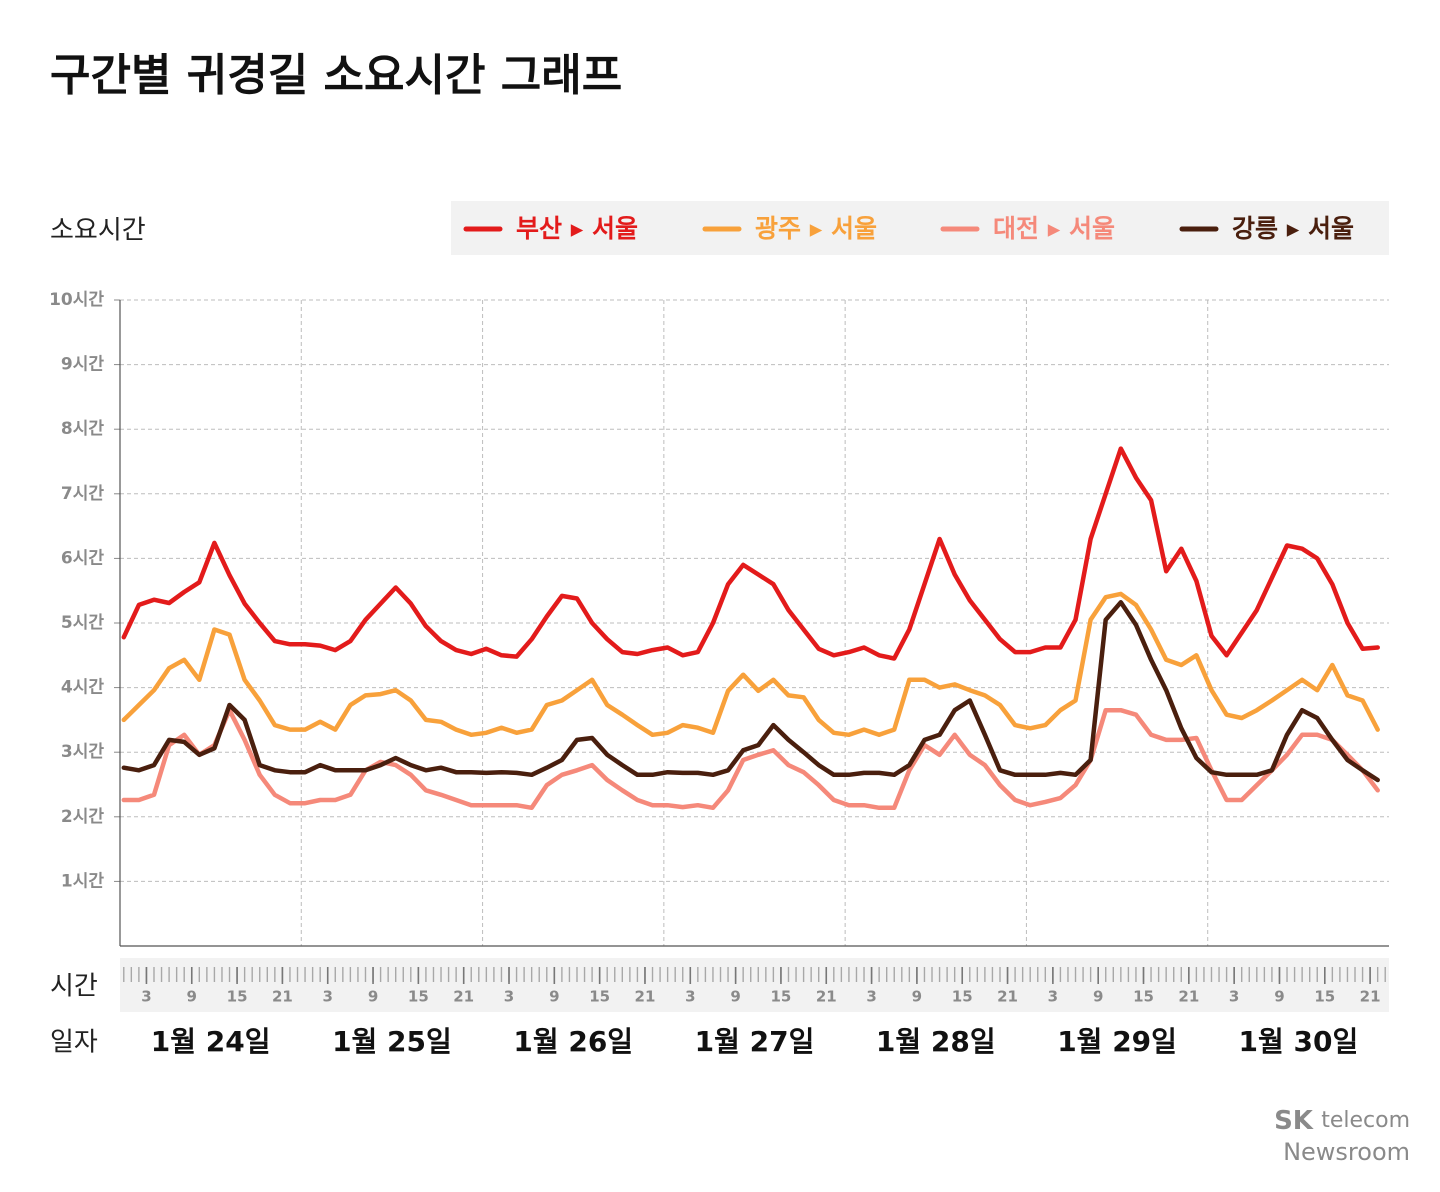 This screenshot has height=1192, width=1440. I want to click on date-label: 1월 27일, so click(755, 1041).